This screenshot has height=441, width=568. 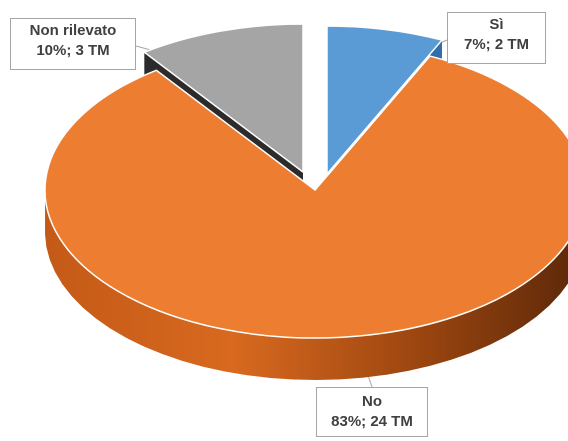 I want to click on slice-label-non-rilevato: Non rilevato, so click(x=73, y=30).